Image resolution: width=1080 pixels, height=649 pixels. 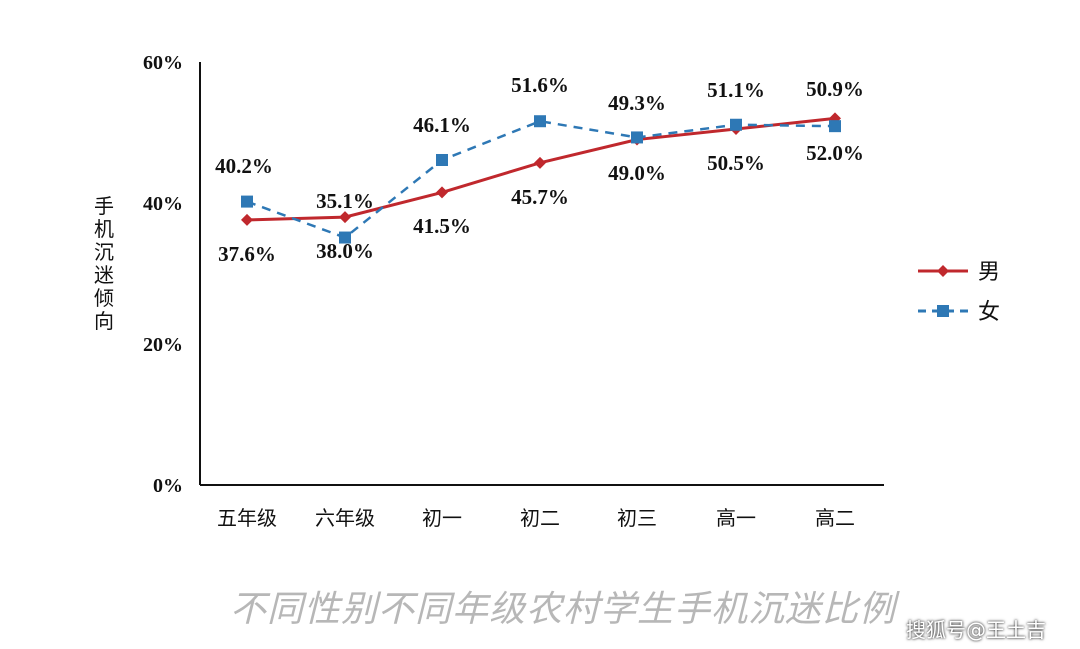 I want to click on chart-caption: 不同性别不同年级农村学生手机沉迷比例, so click(x=563, y=609).